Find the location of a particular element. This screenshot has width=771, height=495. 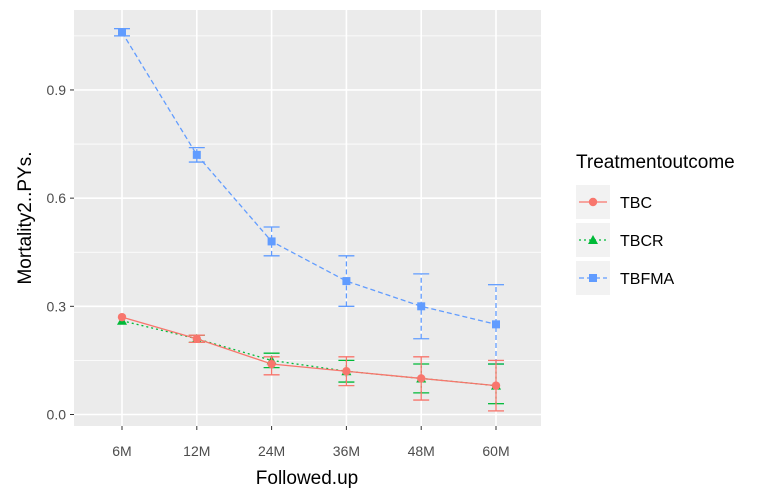

x-tick-label: 48M is located at coordinates (421, 451).